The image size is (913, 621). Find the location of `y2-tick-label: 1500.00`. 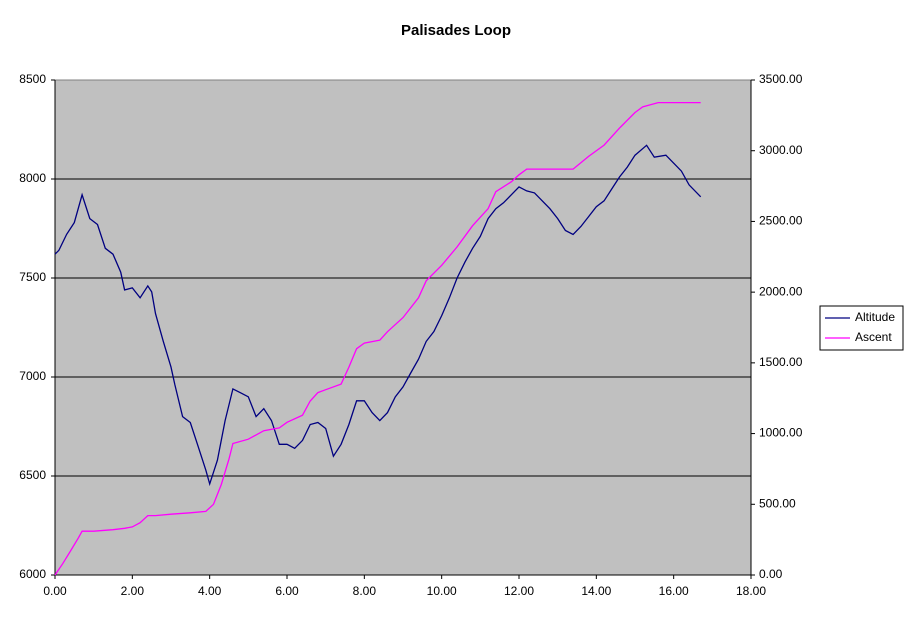

y2-tick-label: 1500.00 is located at coordinates (781, 362).